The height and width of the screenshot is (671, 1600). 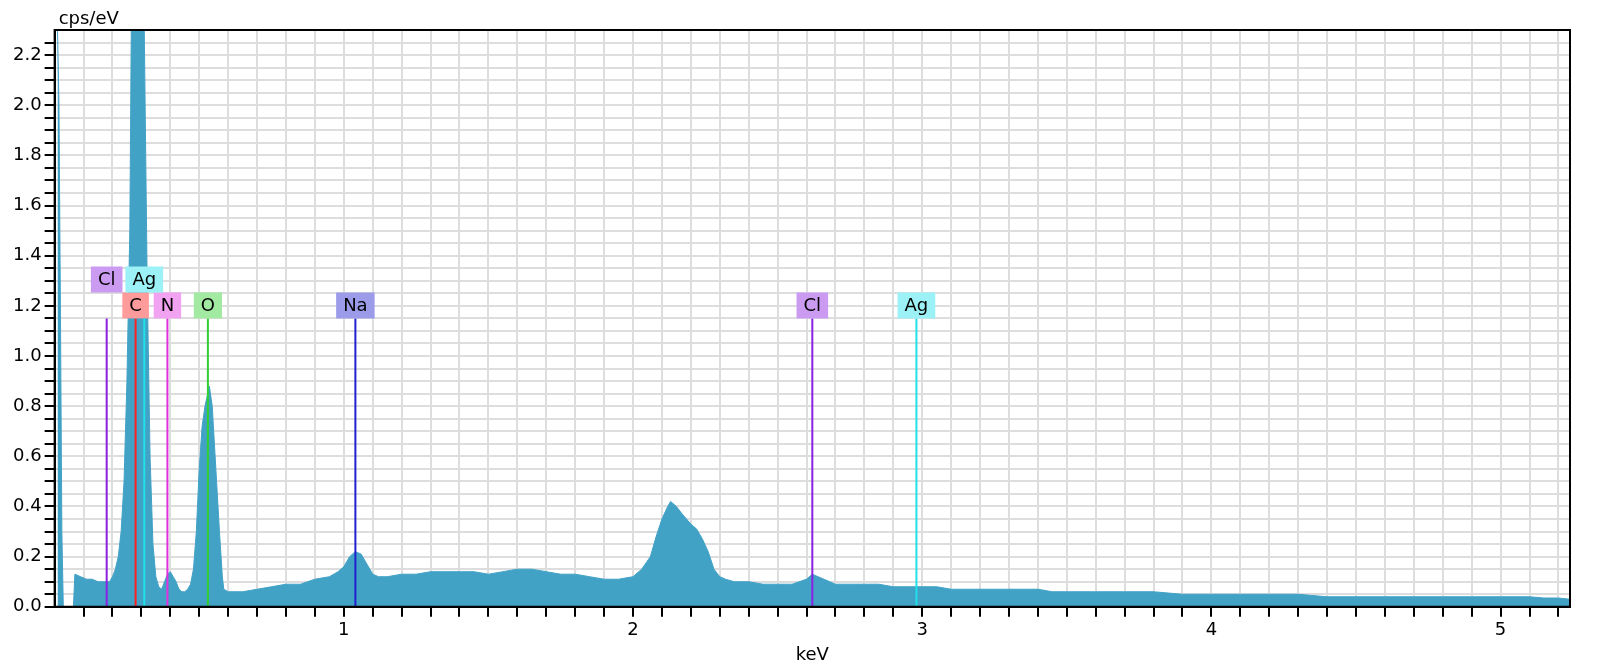 I want to click on x-tick-label: 5, so click(x=1500, y=629).